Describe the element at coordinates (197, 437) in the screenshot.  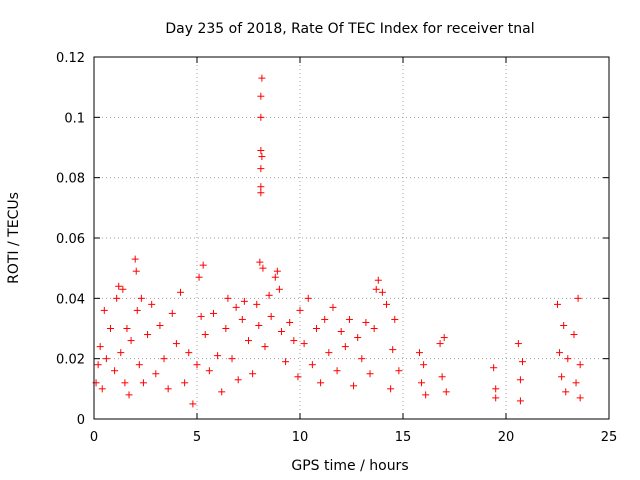
I see `x-tick-label: 5` at that location.